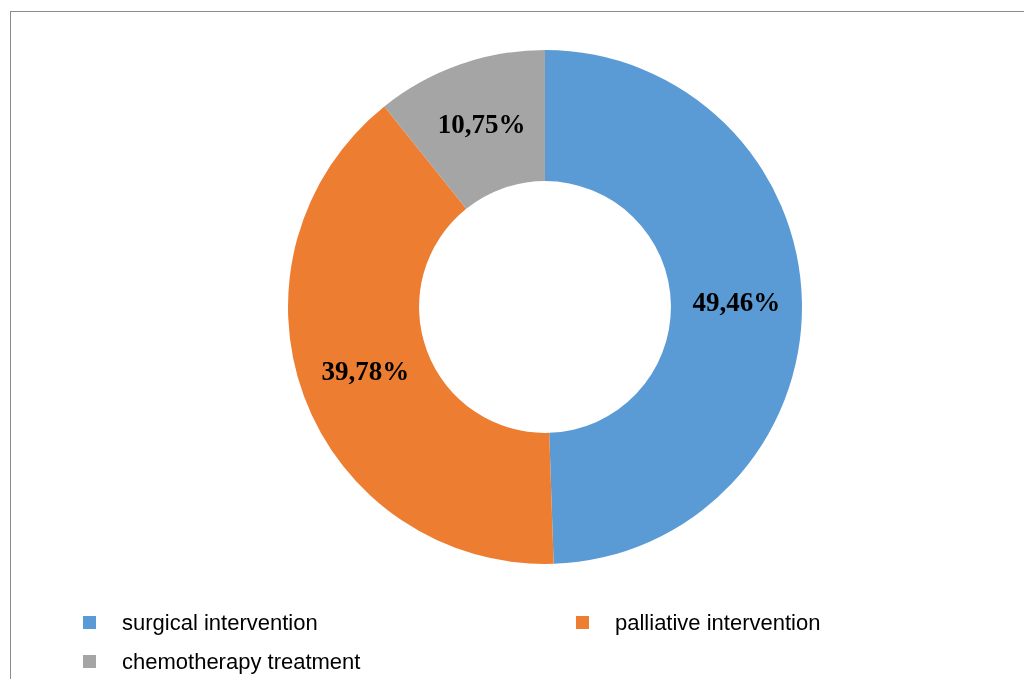 The width and height of the screenshot is (1024, 679). I want to click on data-label: 39,78%, so click(365, 371).